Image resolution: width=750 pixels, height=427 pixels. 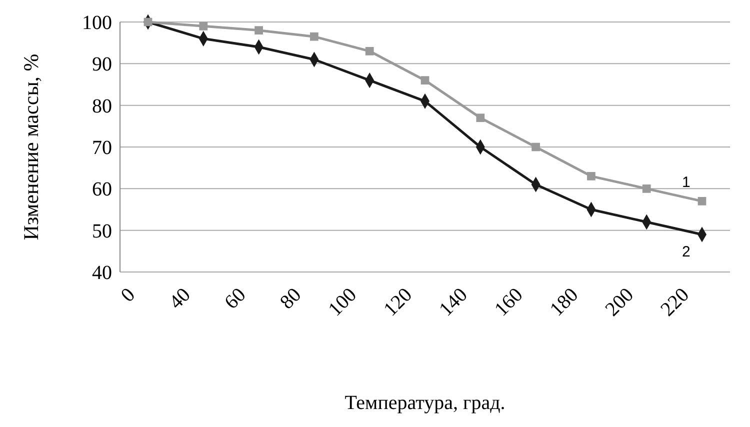 What do you see at coordinates (398, 302) in the screenshot?
I see `x-tick-label: 120` at bounding box center [398, 302].